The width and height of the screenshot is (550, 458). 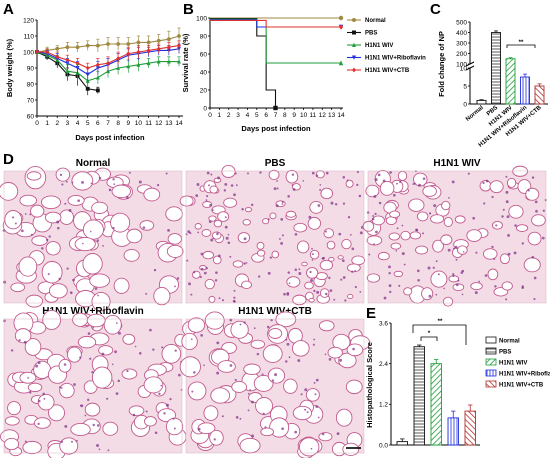 What do you see at coordinates (383, 364) in the screenshot?
I see `panel-e-y-tick-label: 2.4` at bounding box center [383, 364].